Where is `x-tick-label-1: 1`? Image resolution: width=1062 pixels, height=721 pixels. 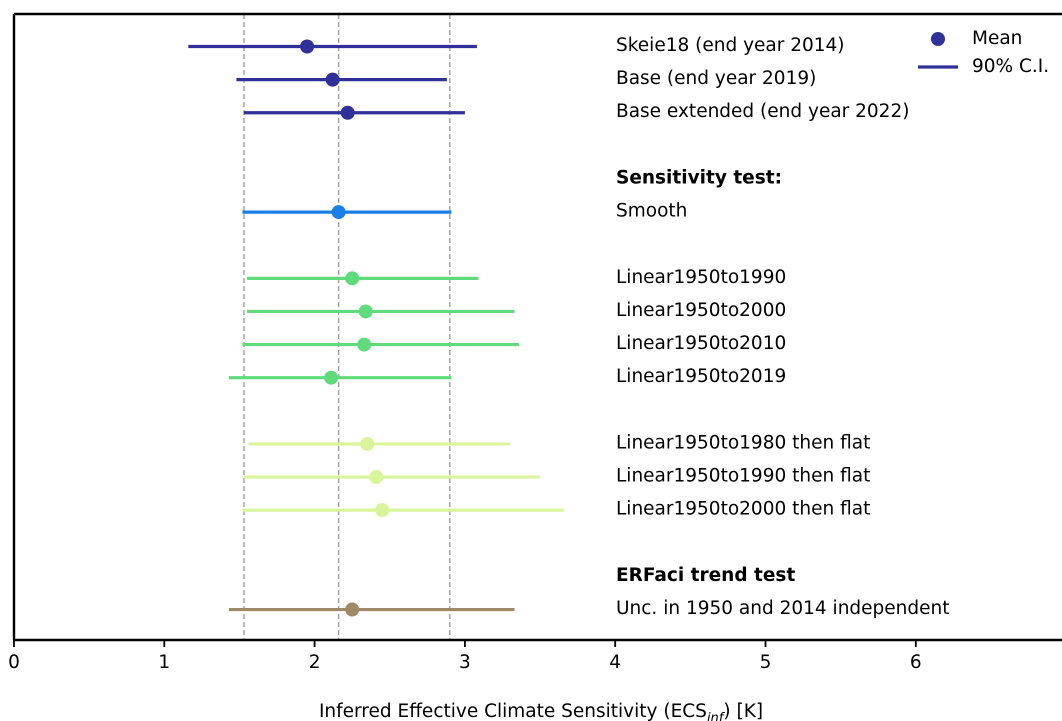
x-tick-label-1: 1 is located at coordinates (164, 662).